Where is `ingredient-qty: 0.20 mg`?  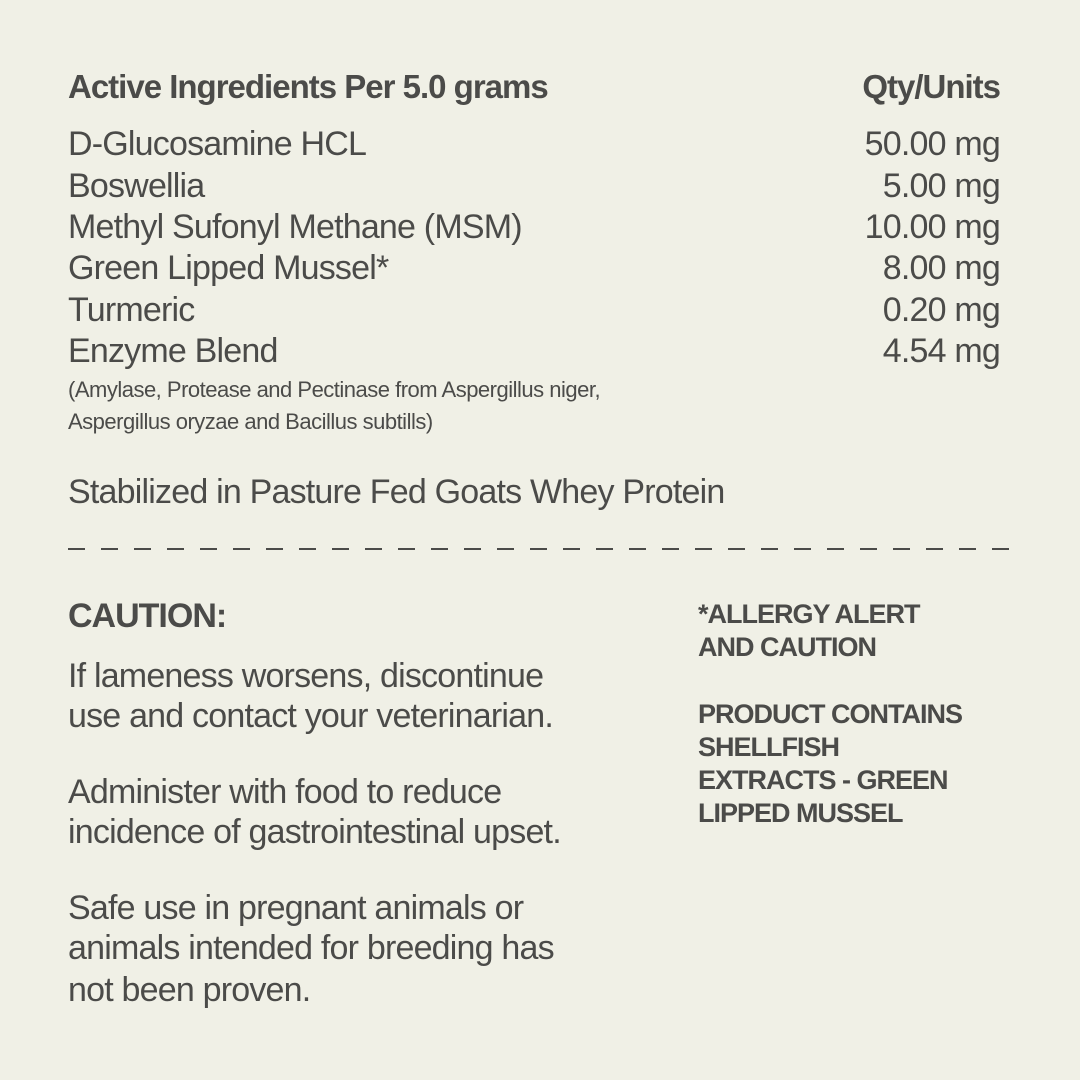
ingredient-qty: 0.20 mg is located at coordinates (941, 310).